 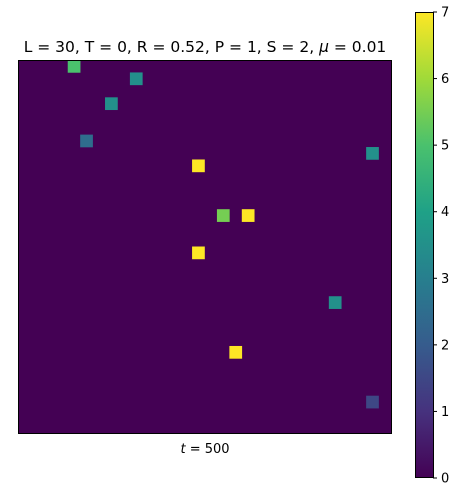 What do you see at coordinates (441, 246) in the screenshot?
I see `colorbar-ticks: 0 1 2 3 4 5 6 7` at bounding box center [441, 246].